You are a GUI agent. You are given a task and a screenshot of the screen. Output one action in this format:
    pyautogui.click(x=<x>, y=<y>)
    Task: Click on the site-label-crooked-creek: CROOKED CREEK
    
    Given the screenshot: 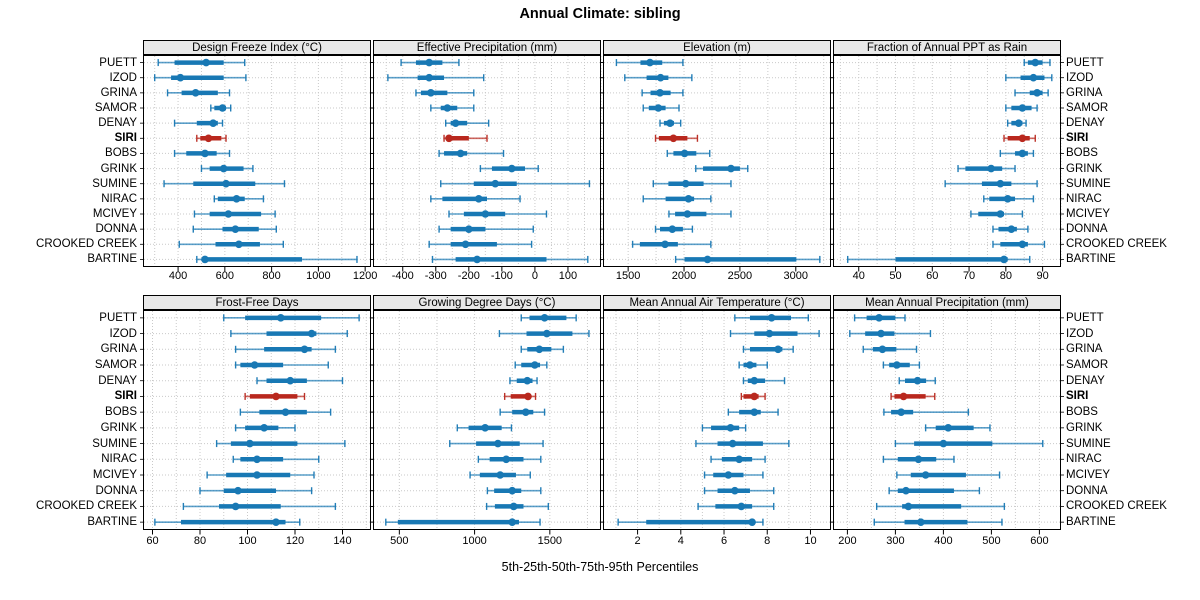 What is the action you would take?
    pyautogui.click(x=1116, y=506)
    